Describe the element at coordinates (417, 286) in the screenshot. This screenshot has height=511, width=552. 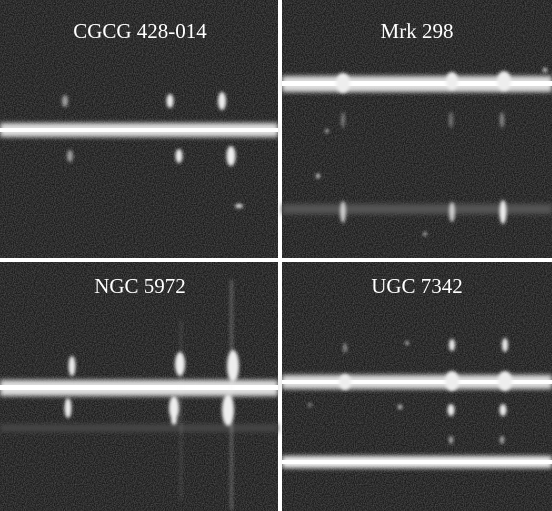
I see `panel-label: UGC 7342` at that location.